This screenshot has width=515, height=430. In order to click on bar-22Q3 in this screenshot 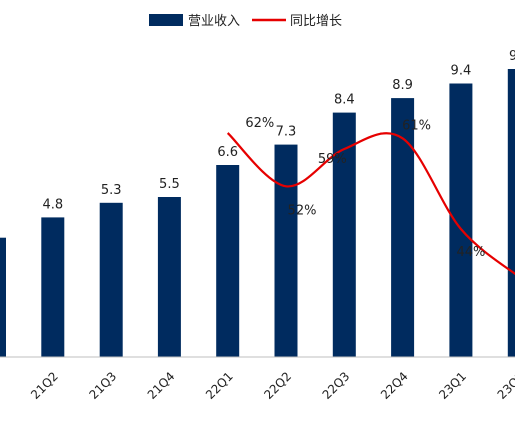, I will do `click(344, 234)`.